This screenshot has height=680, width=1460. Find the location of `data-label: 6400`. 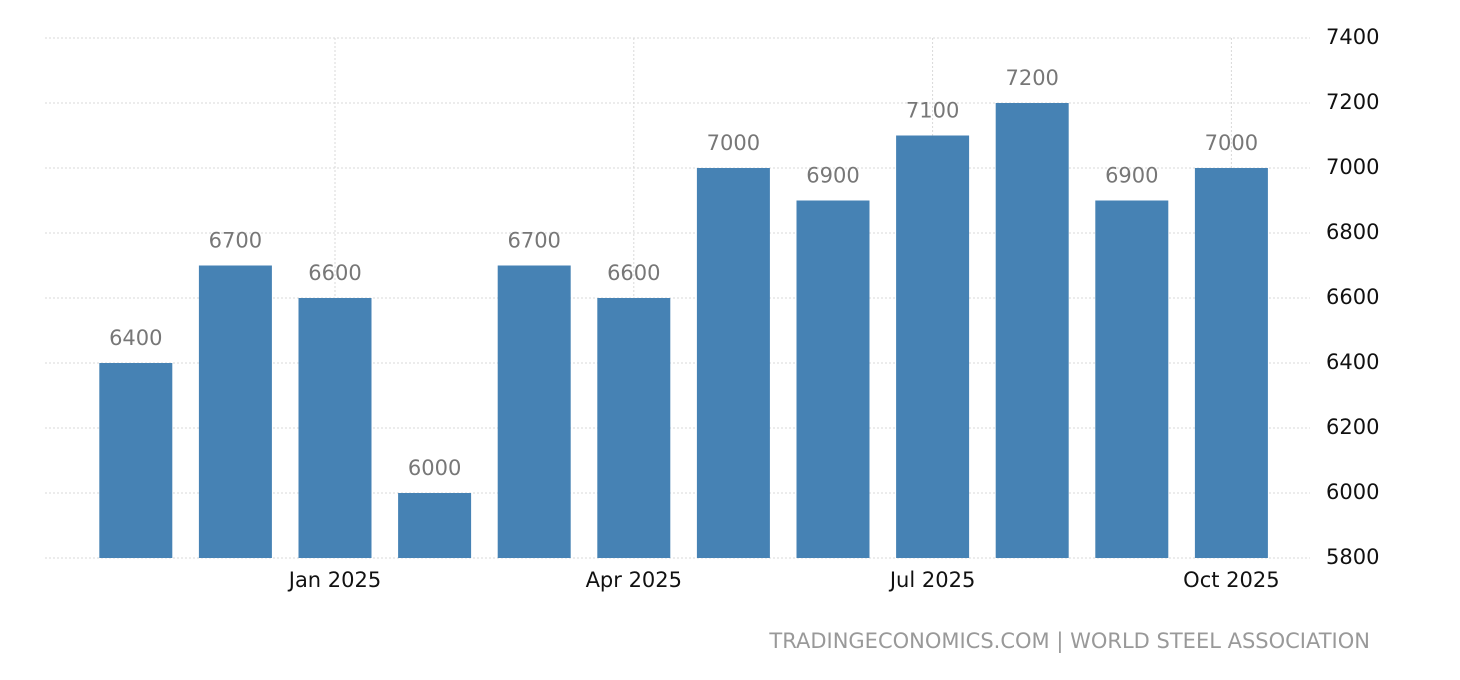

data-label: 6400 is located at coordinates (135, 338).